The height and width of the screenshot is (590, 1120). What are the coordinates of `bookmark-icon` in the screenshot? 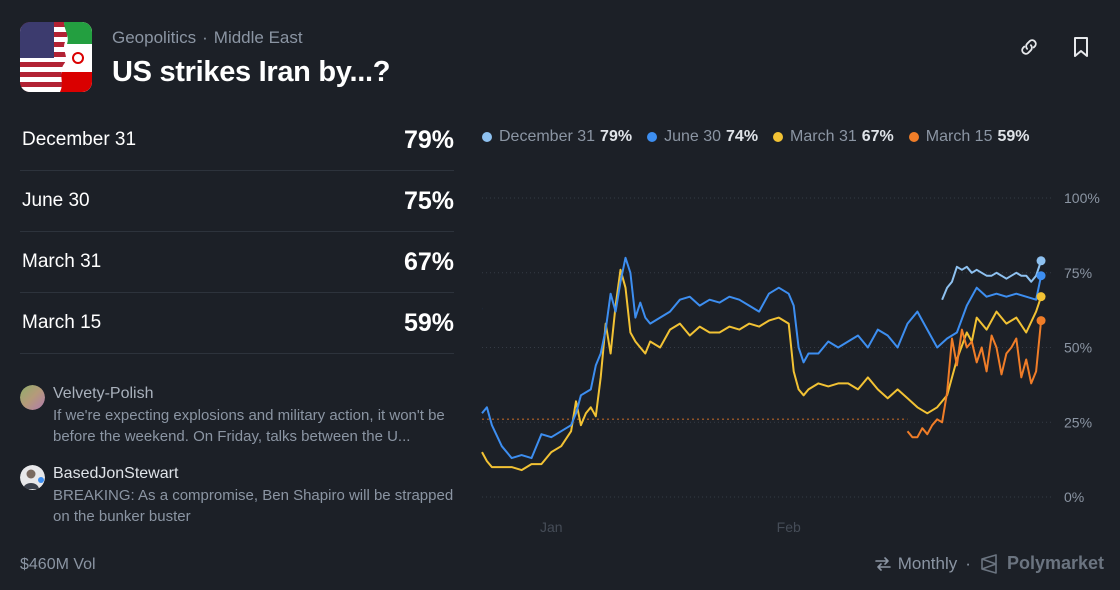 It's located at (1081, 47).